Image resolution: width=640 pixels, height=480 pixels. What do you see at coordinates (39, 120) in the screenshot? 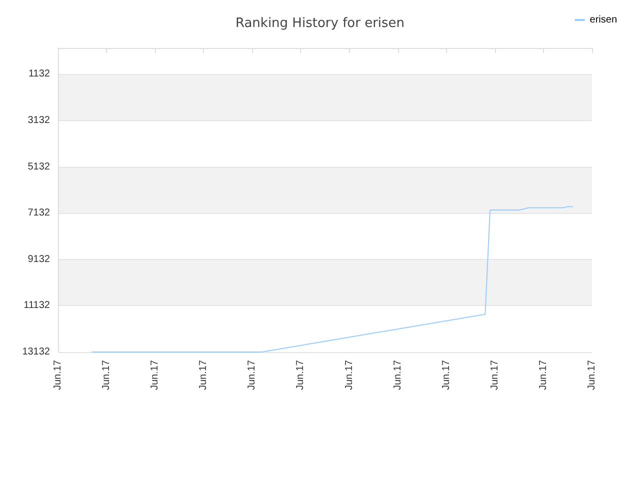
I see `y-tick-label: 3132` at bounding box center [39, 120].